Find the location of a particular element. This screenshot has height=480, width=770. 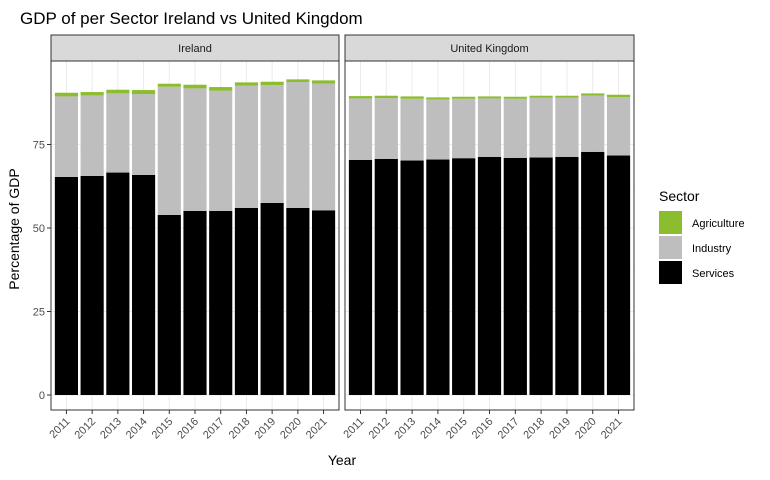

x-tick-label: 2019 is located at coordinates (560, 429).